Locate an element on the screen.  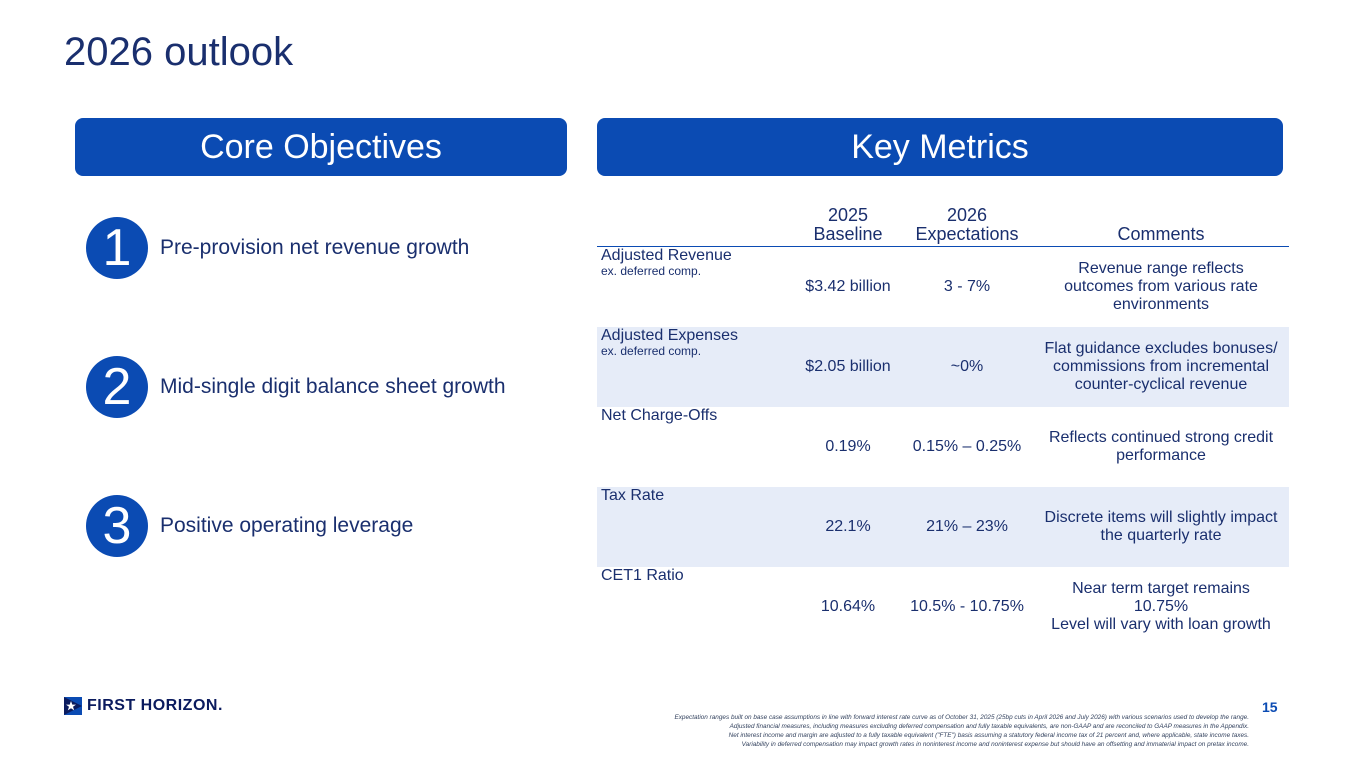
objective-item: 2 Mid-single digit balance sheet growth is located at coordinates (296, 387).